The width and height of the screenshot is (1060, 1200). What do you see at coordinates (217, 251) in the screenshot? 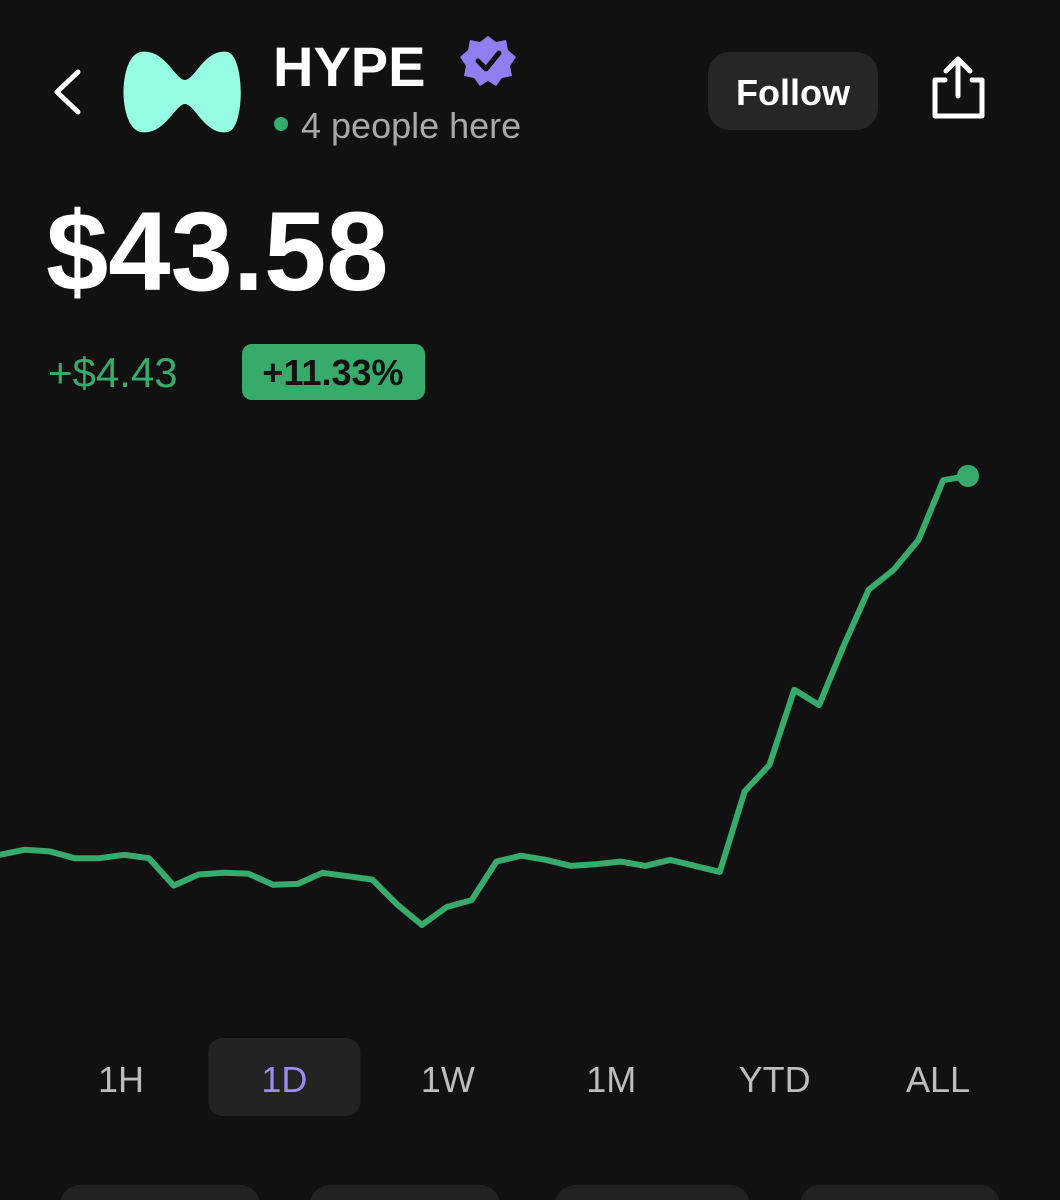
I see `price: $43.58` at bounding box center [217, 251].